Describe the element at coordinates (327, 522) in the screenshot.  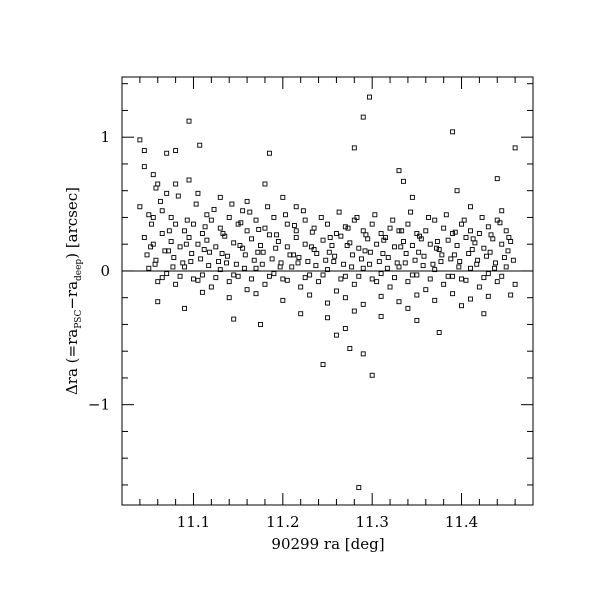
I see `x-tick-labels: 11.1 11.2 11.3 11.4` at that location.